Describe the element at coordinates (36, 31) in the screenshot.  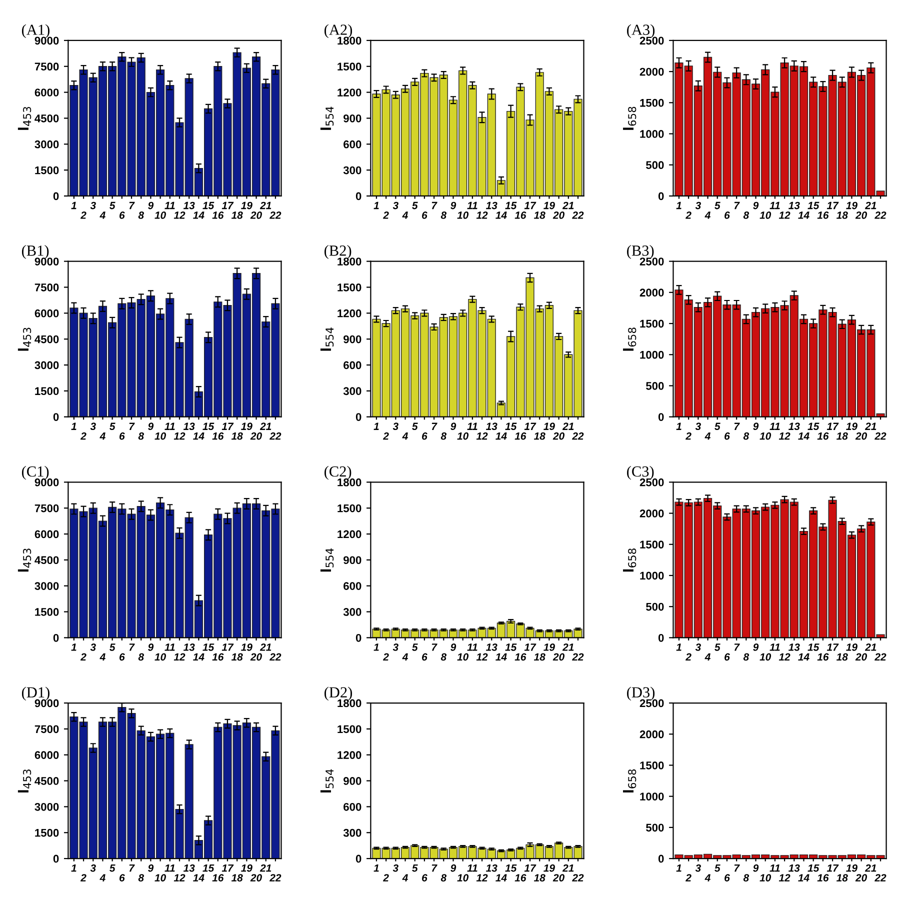
I see `chart-title: (A1)` at that location.